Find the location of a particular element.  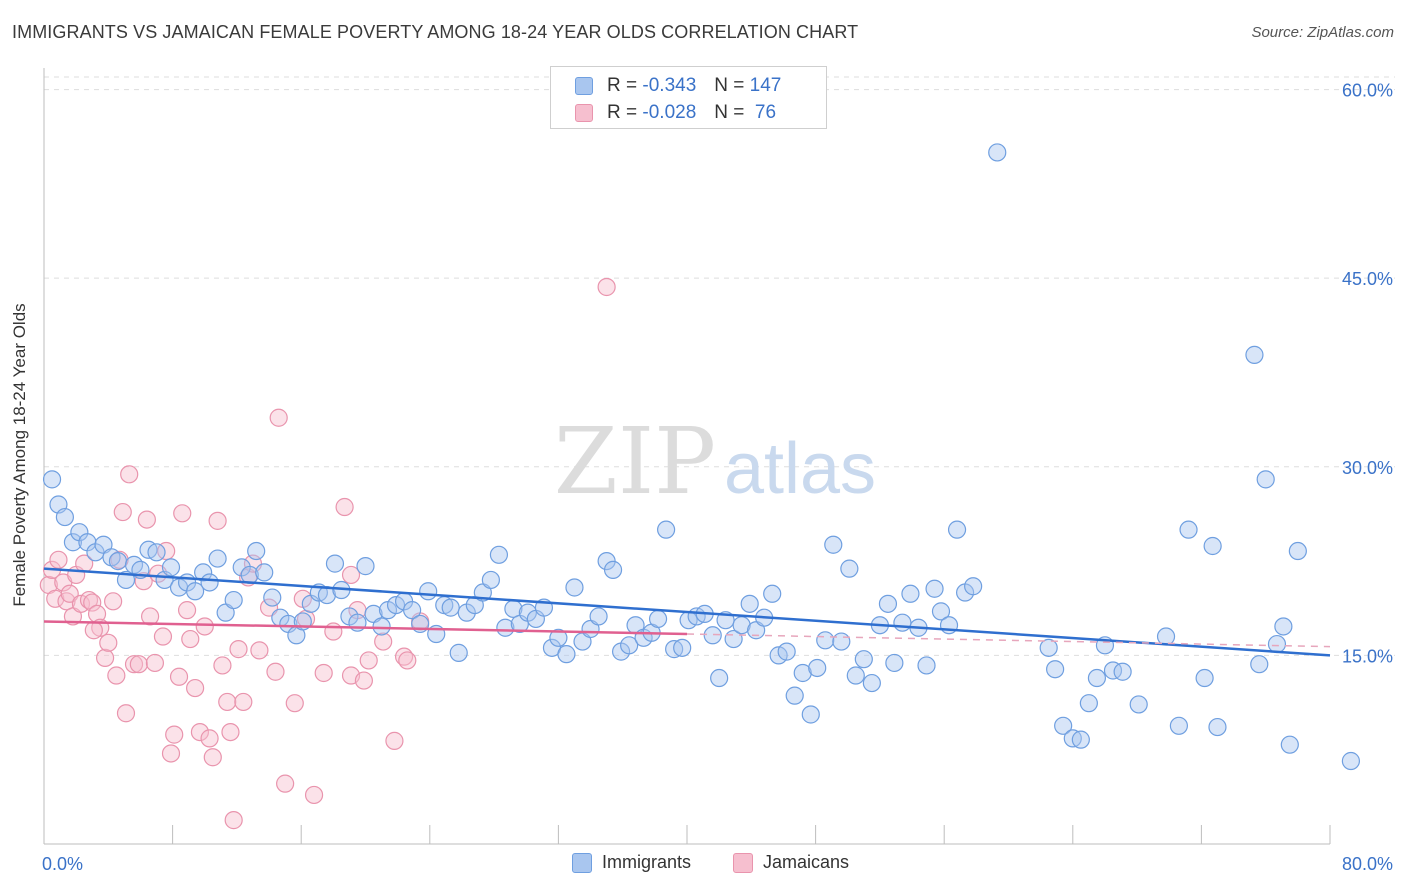

n-label: N = is located at coordinates (729, 112).